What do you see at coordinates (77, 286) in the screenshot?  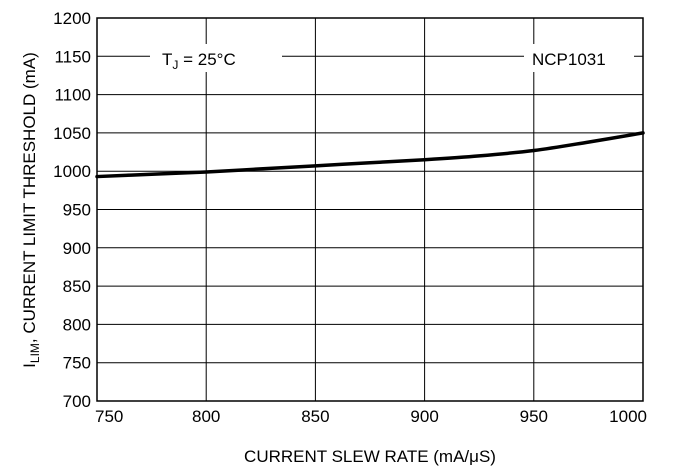 I see `y-tick-label: 850` at bounding box center [77, 286].